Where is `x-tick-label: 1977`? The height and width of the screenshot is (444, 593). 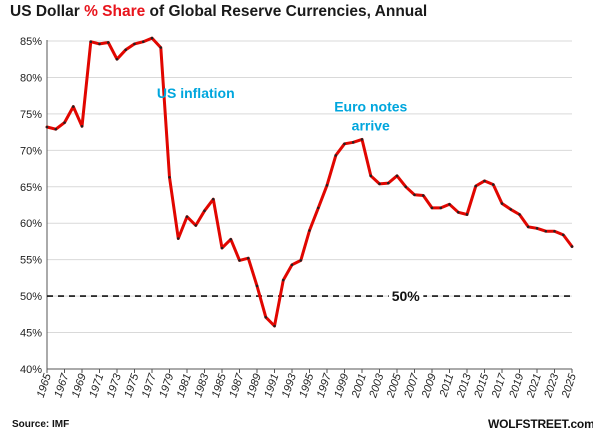
x-tick-label: 1977 is located at coordinates (149, 385).